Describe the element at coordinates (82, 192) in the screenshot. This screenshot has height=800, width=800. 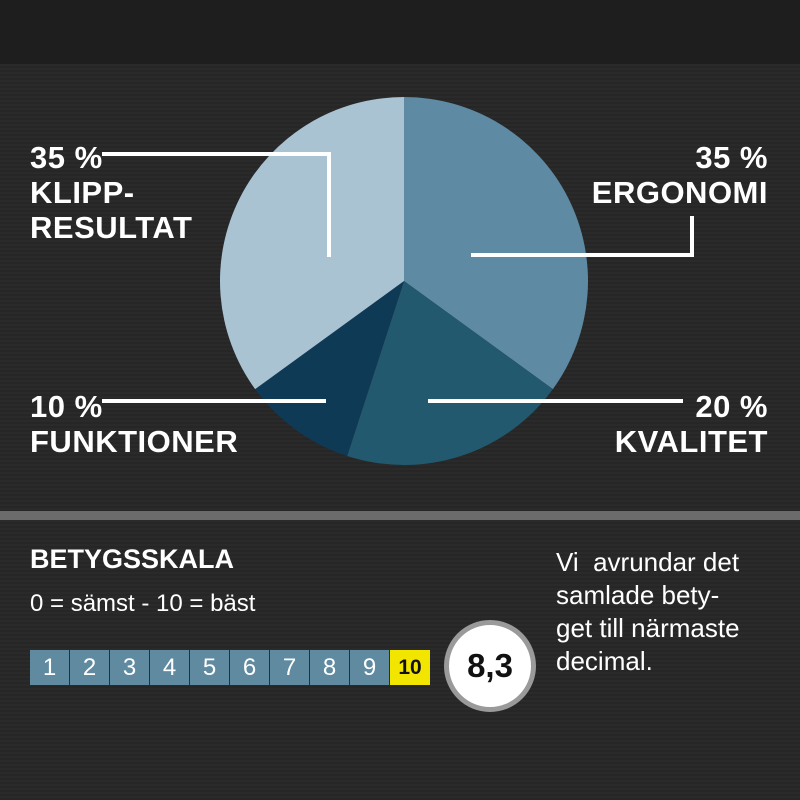
I see `label-klipp-resultat-line-2: KLIPP-` at that location.